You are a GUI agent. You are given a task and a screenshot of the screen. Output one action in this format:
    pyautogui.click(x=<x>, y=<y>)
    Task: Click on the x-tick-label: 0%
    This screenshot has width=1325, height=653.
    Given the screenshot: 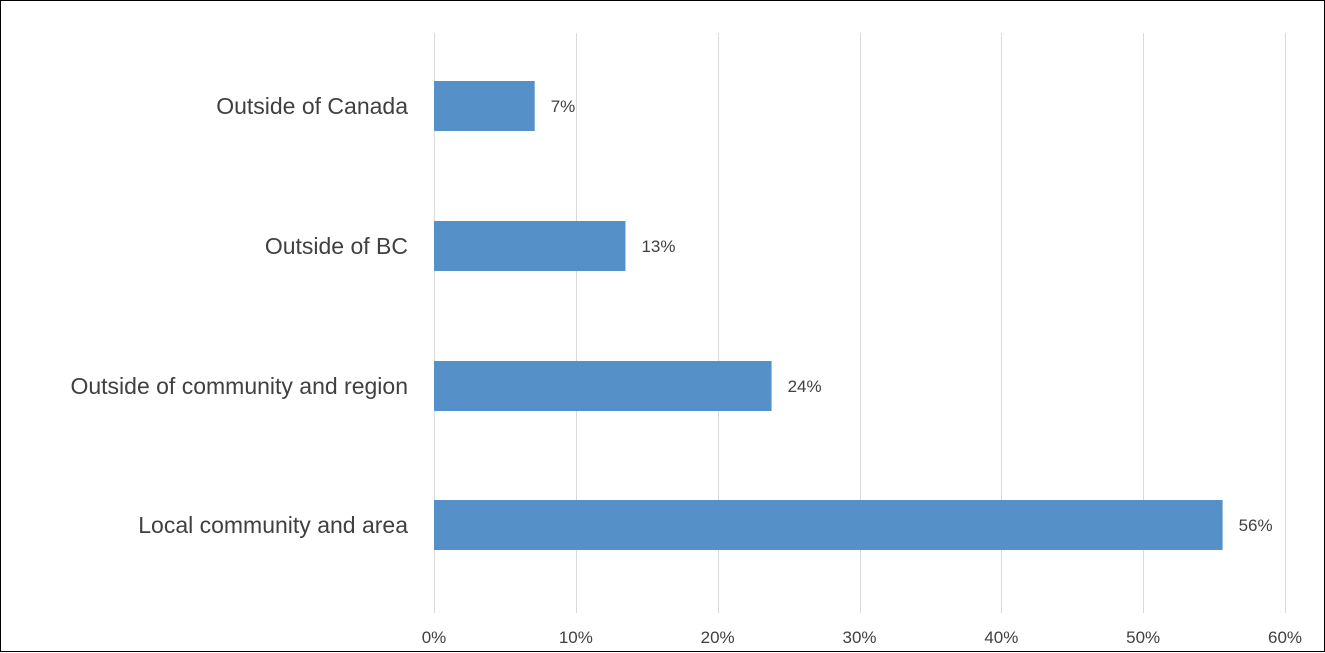 What is the action you would take?
    pyautogui.click(x=434, y=637)
    